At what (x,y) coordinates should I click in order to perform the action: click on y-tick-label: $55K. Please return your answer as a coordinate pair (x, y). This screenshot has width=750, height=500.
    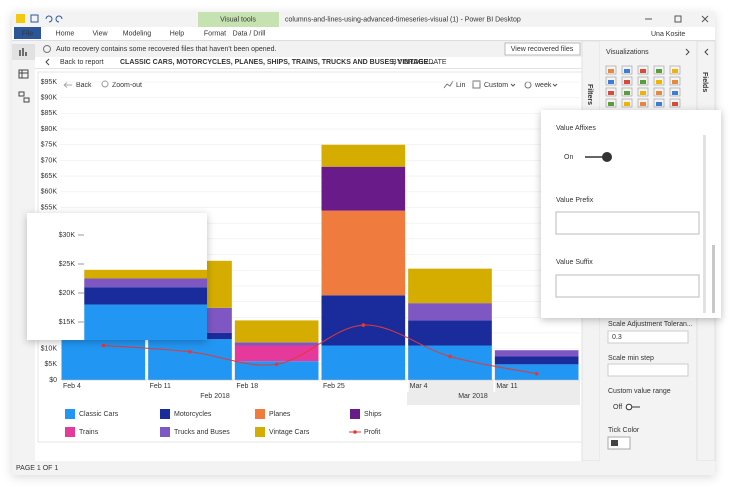
    Looking at the image, I should click on (49, 207).